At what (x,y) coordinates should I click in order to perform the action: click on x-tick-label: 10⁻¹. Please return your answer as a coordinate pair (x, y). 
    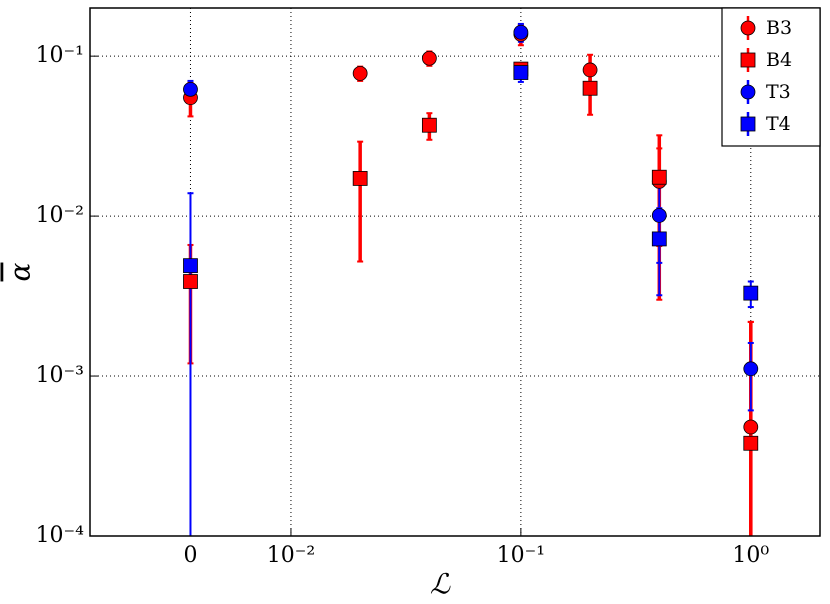
    Looking at the image, I should click on (521, 555).